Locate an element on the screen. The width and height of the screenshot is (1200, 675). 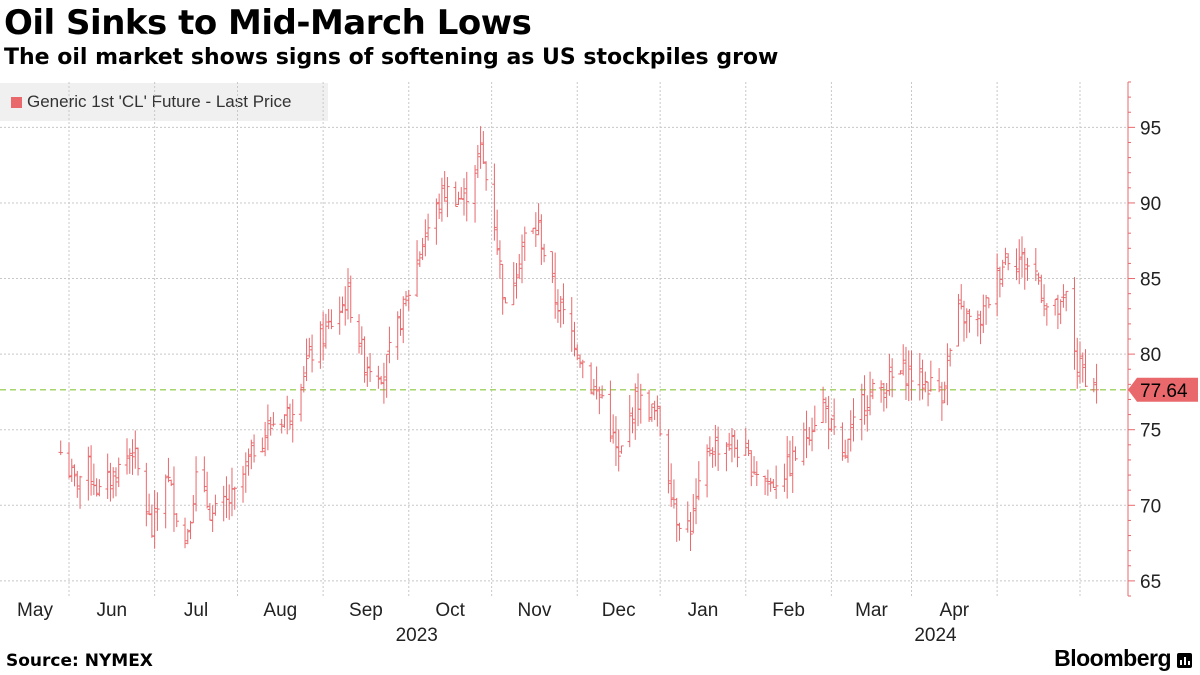
x-tick-label: Jan is located at coordinates (703, 610).